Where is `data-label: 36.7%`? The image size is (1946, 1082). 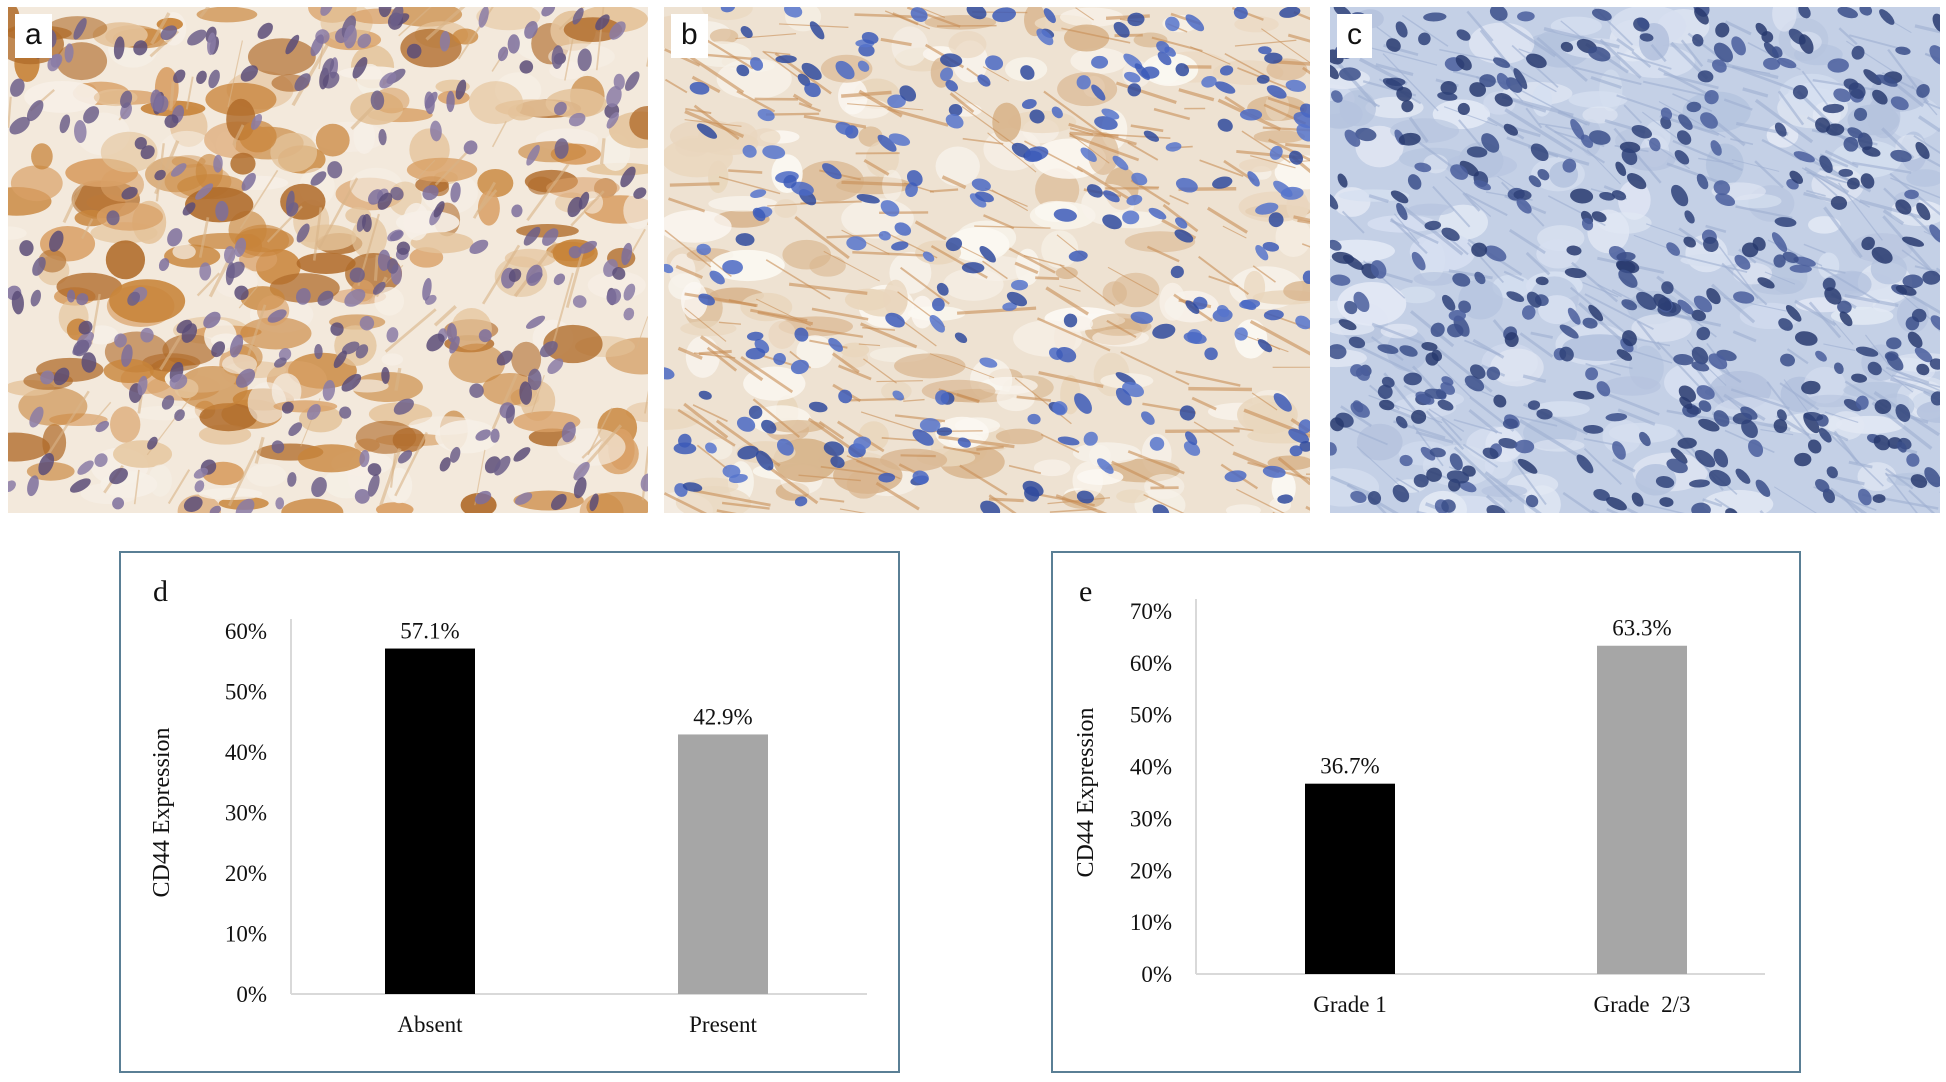
data-label: 36.7% is located at coordinates (1349, 766).